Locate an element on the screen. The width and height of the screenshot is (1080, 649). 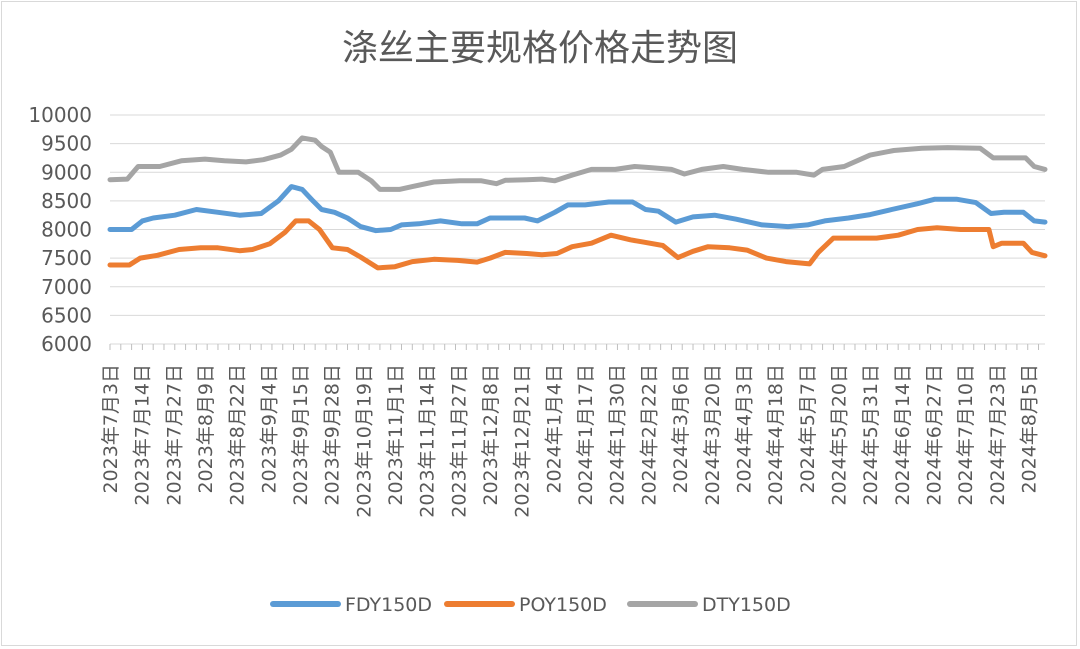
x-tick-label: 2024年4月18日 is located at coordinates (776, 435).